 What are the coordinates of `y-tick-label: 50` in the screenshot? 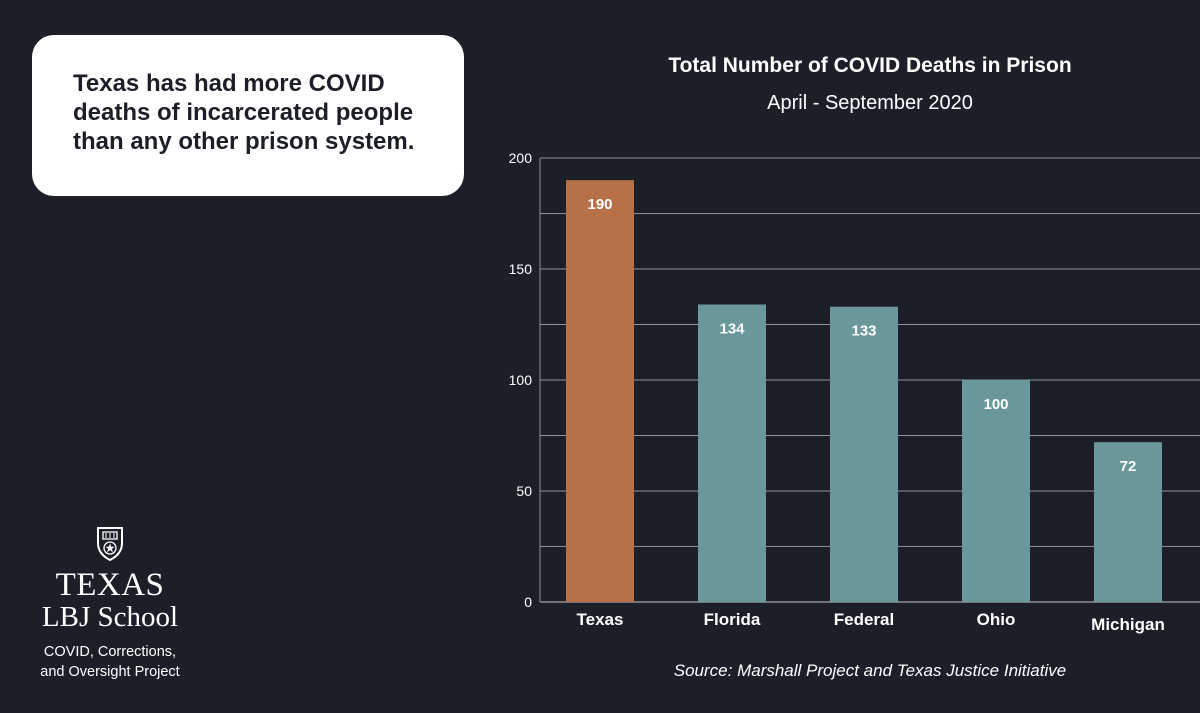 It's located at (524, 491).